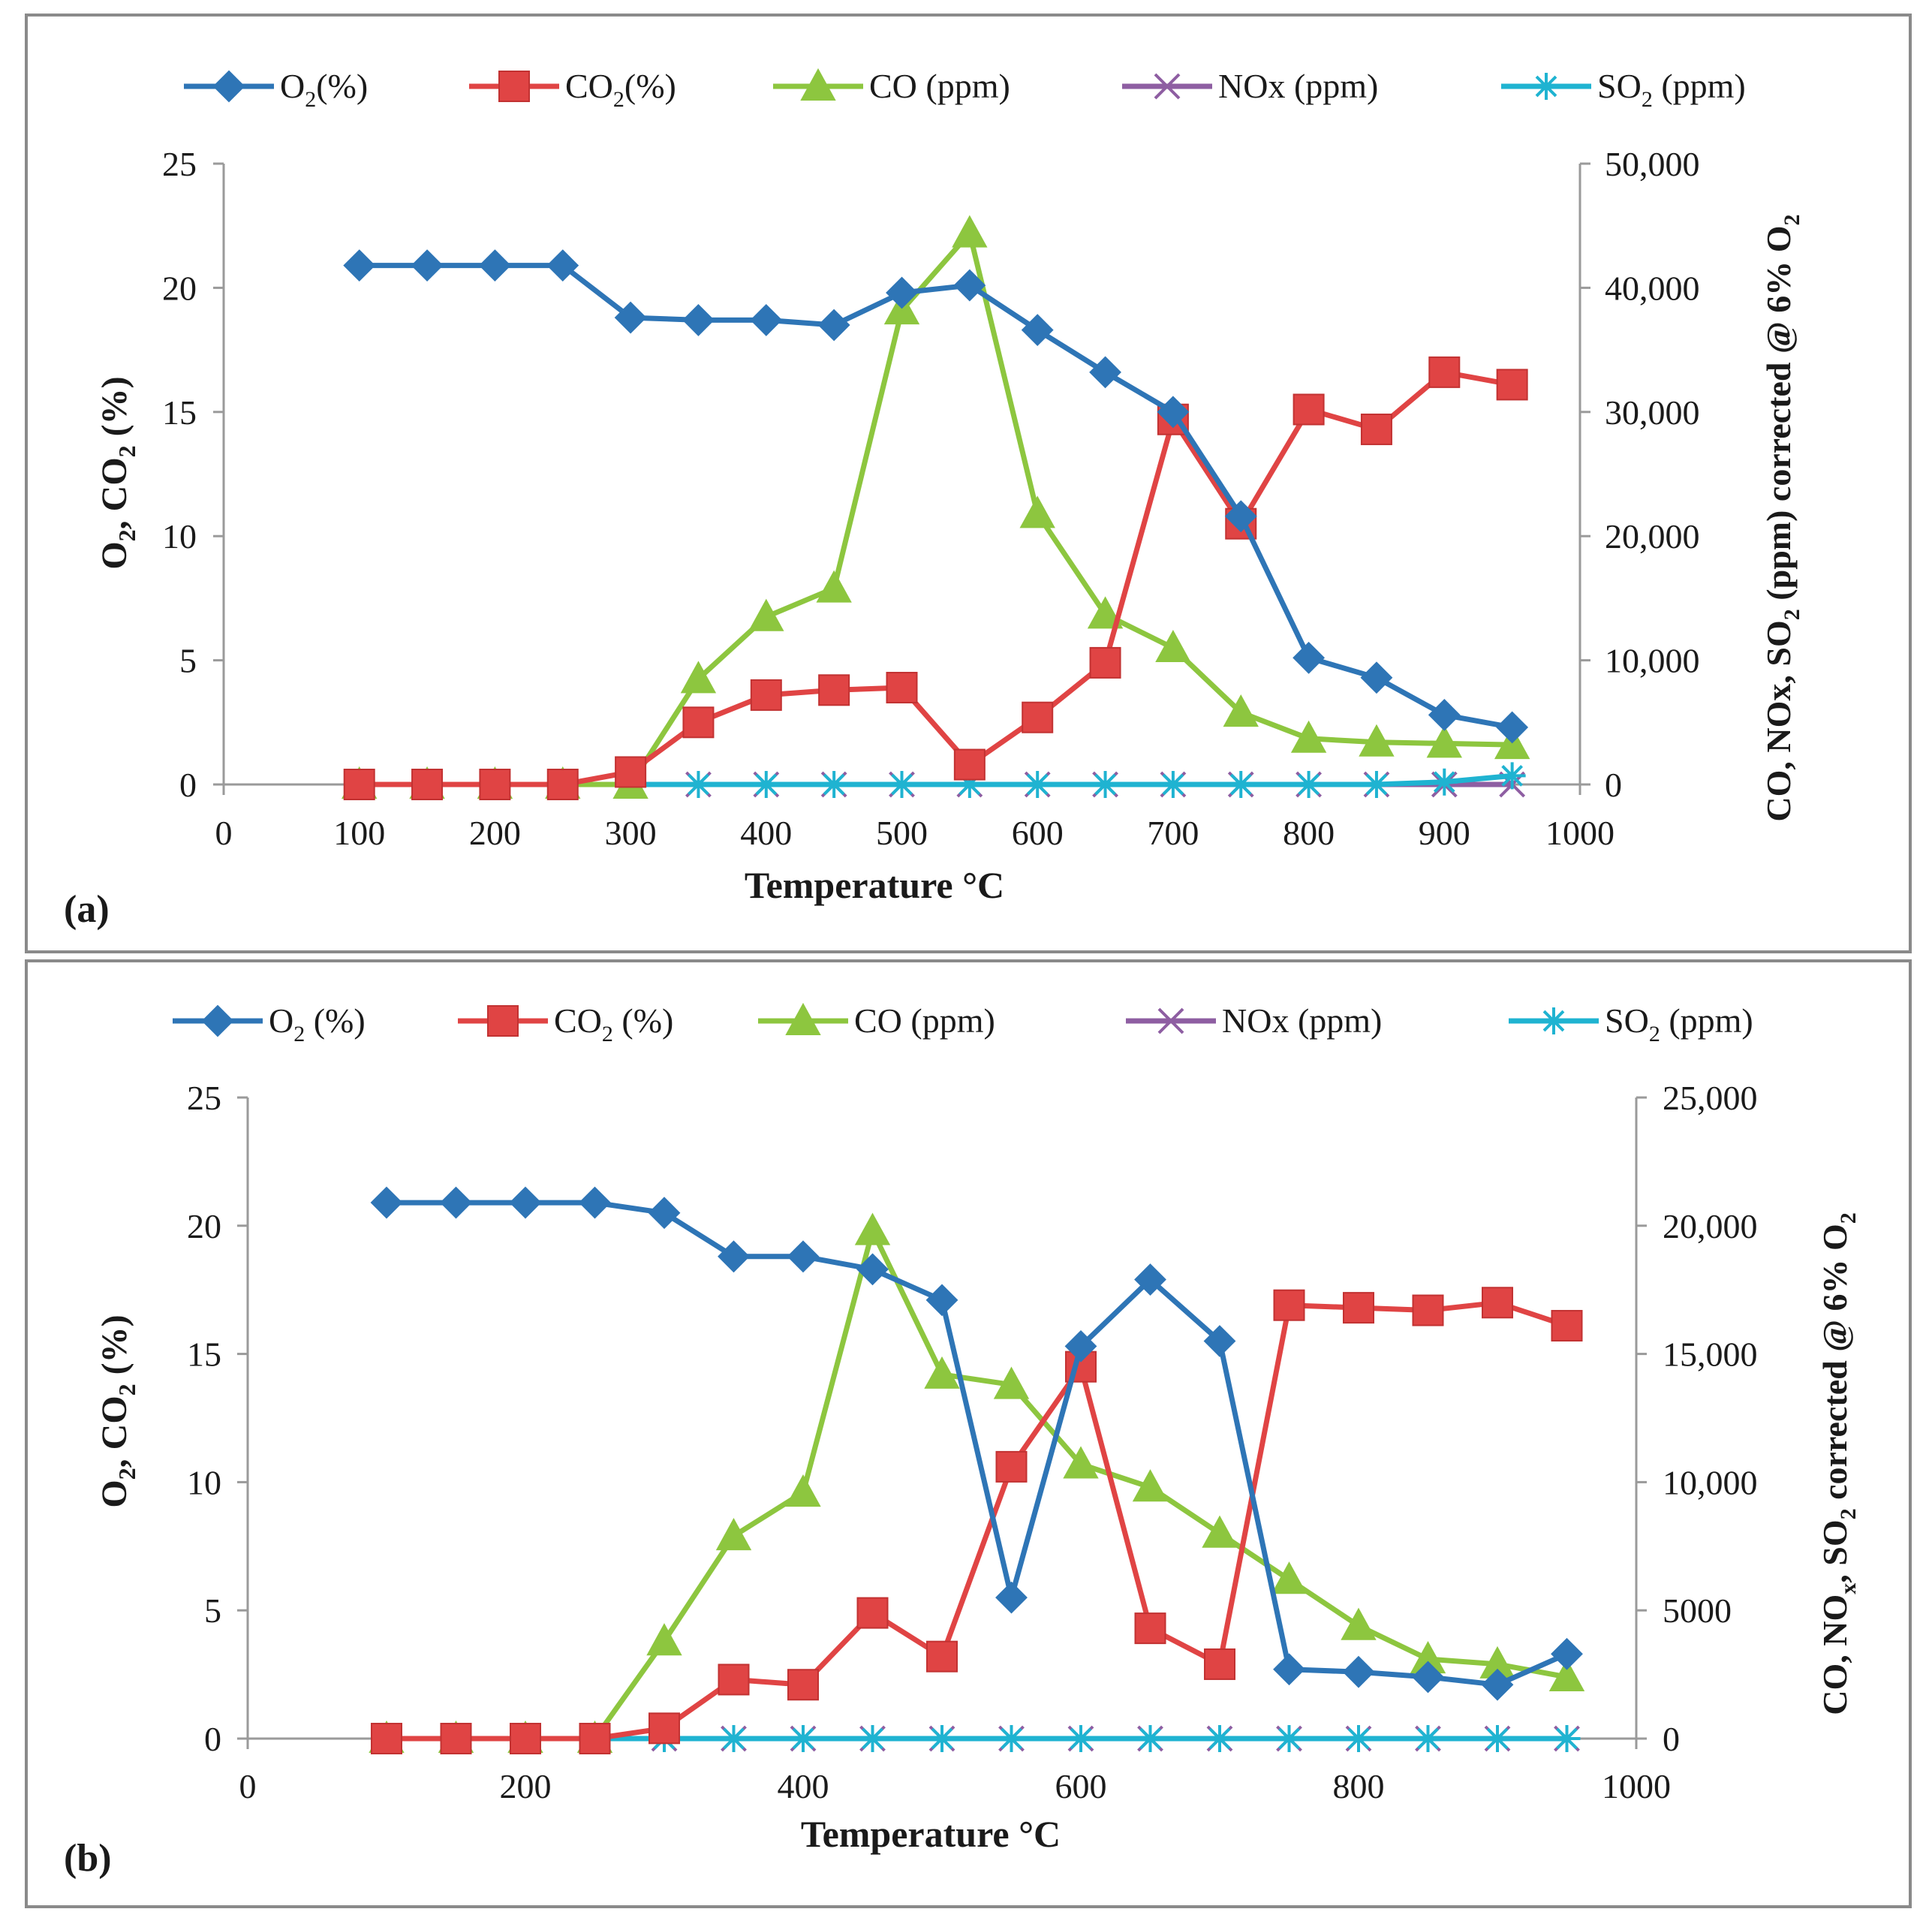  I want to click on y-left-axis-label: O2, CO2 (%), so click(118, 473).